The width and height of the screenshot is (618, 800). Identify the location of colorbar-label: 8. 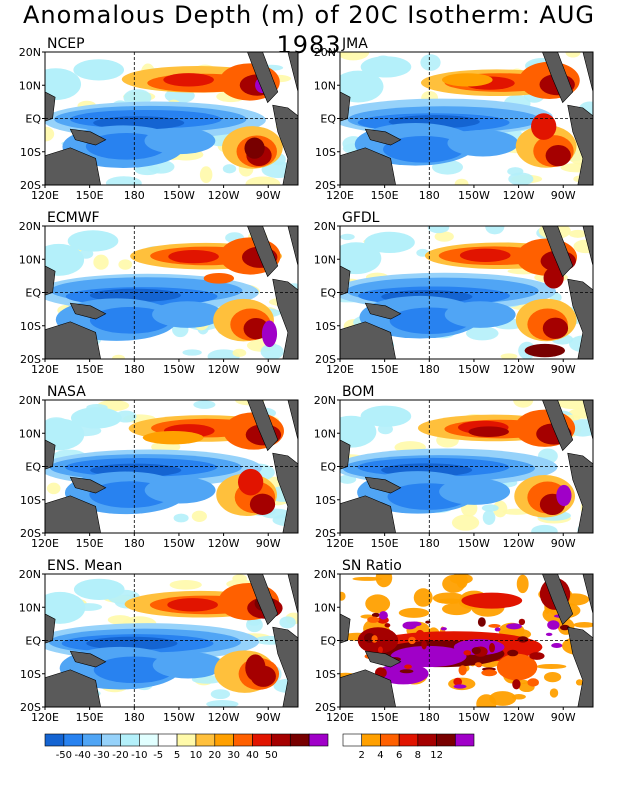
(418, 755).